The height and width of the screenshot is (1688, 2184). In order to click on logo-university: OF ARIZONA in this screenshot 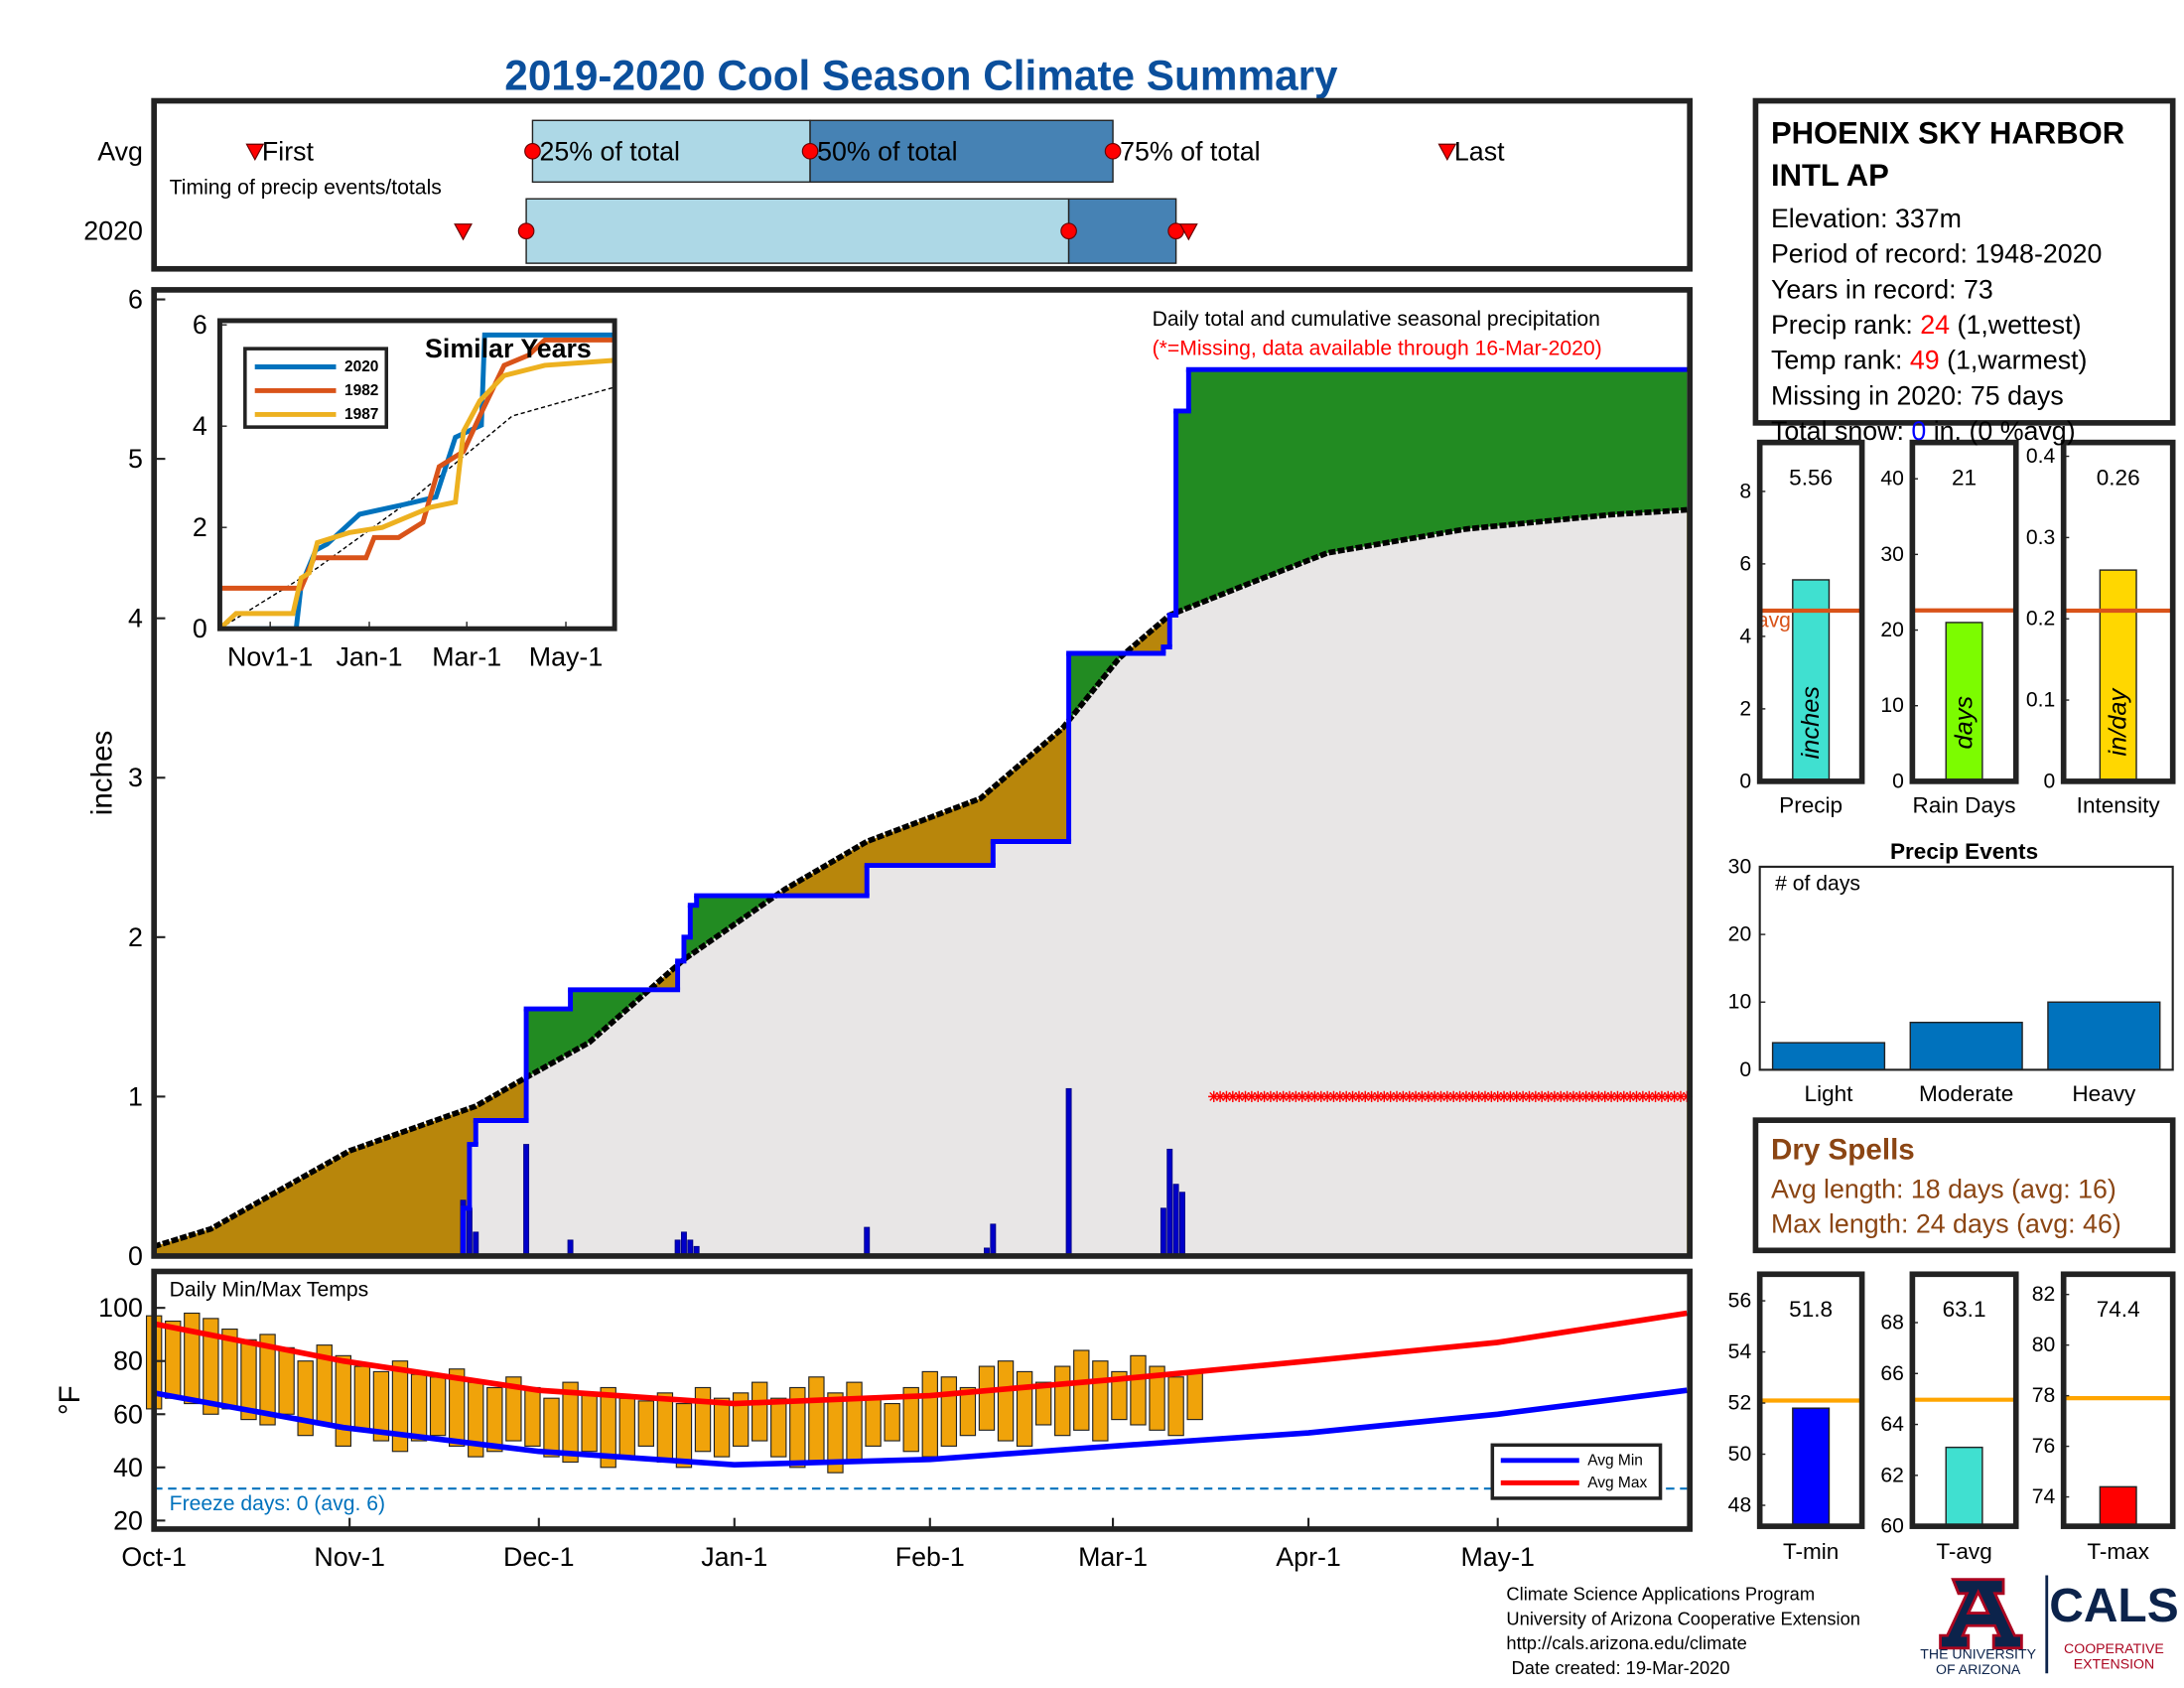, I will do `click(1978, 1669)`.